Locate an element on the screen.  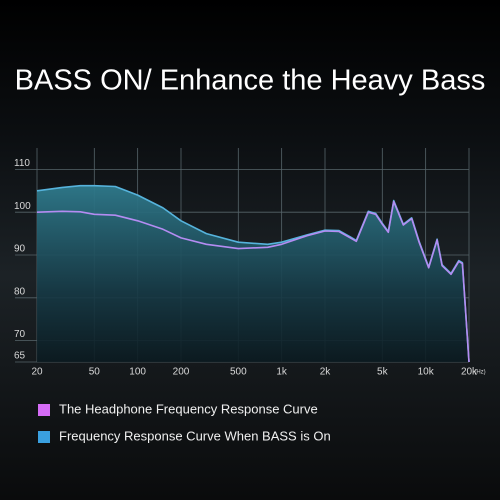
x-tick-label: 50 is located at coordinates (95, 372).